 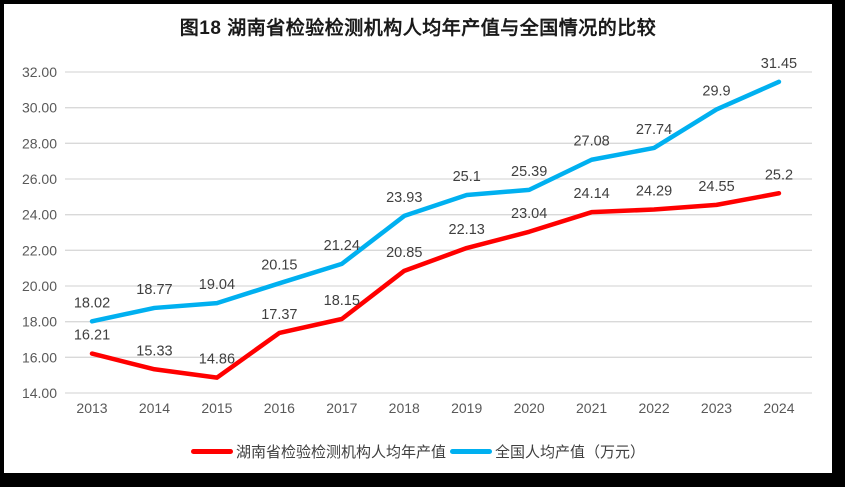 I want to click on y-tick-label: 32.00, so click(x=39, y=72).